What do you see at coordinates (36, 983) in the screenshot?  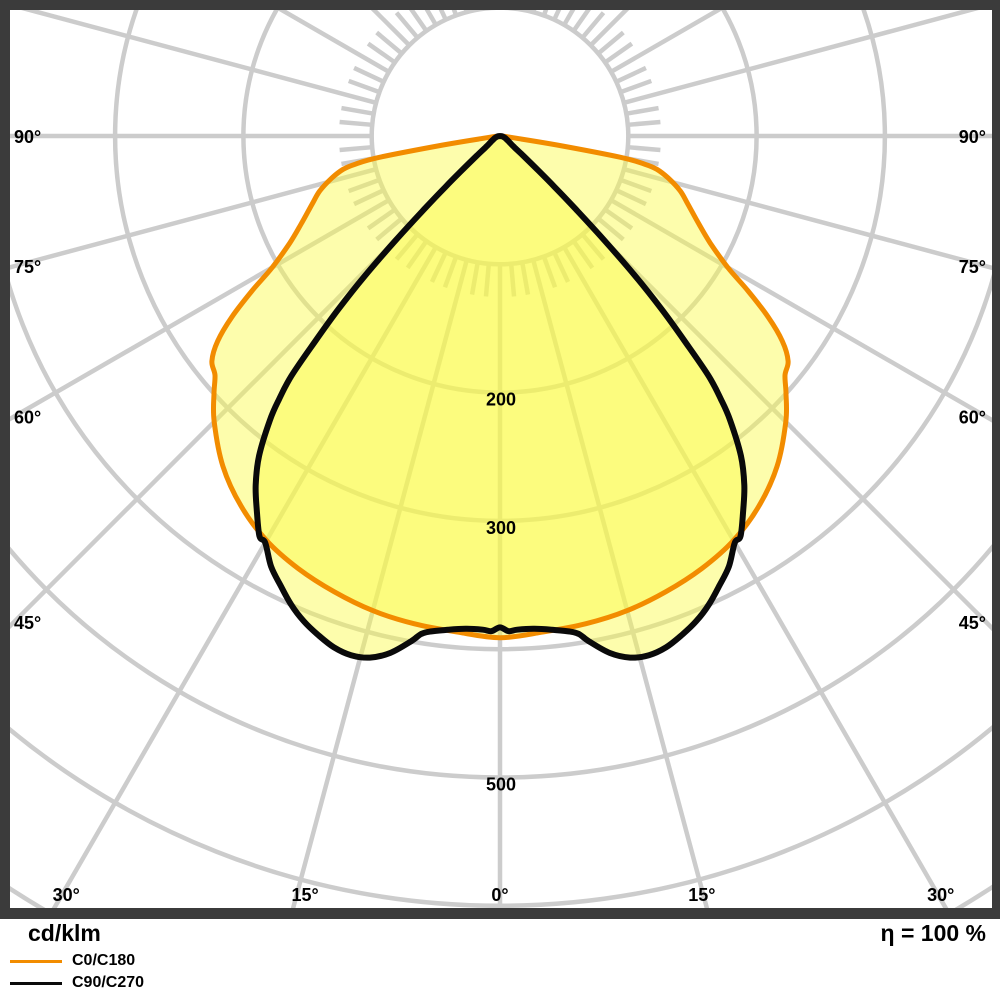 I see `legend-swatch-c90-c270` at bounding box center [36, 983].